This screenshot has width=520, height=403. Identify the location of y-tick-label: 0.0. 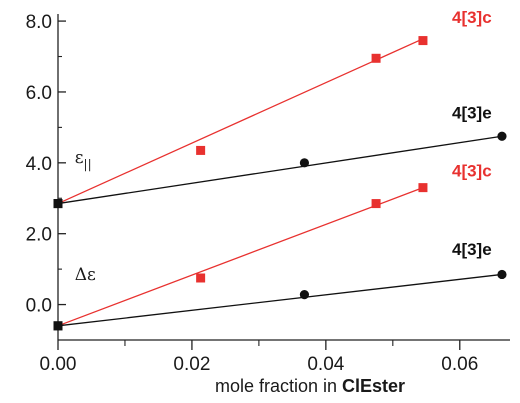
(39, 306).